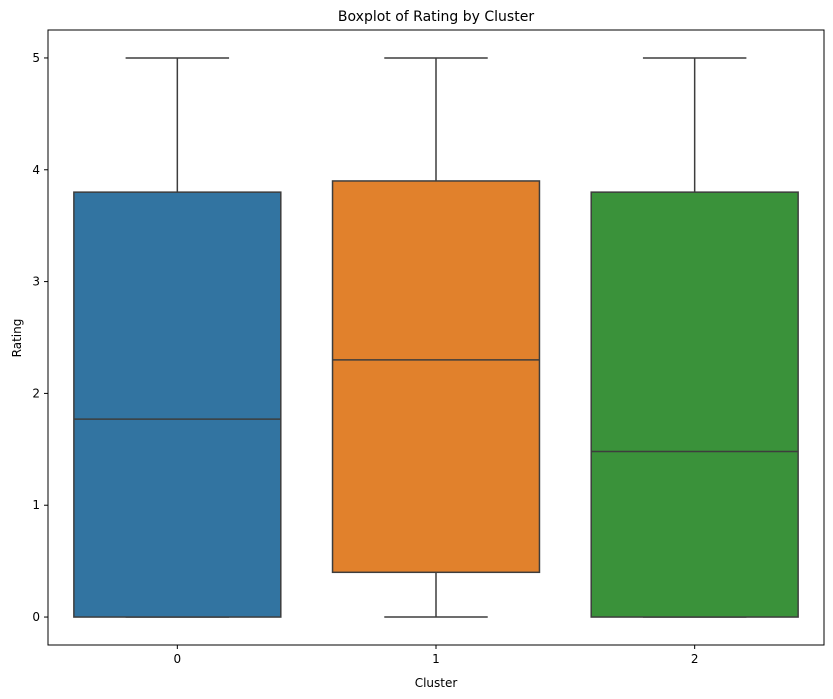  Describe the element at coordinates (40, 337) in the screenshot. I see `y-axis: 0 1 2 3 4 5` at that location.